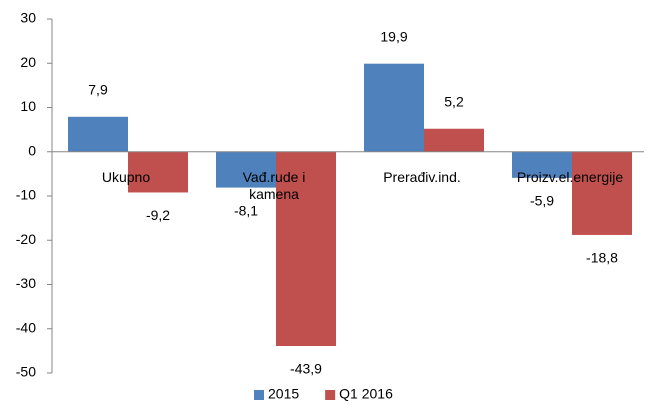 The width and height of the screenshot is (648, 410). I want to click on data-label: -8,1, so click(246, 210).